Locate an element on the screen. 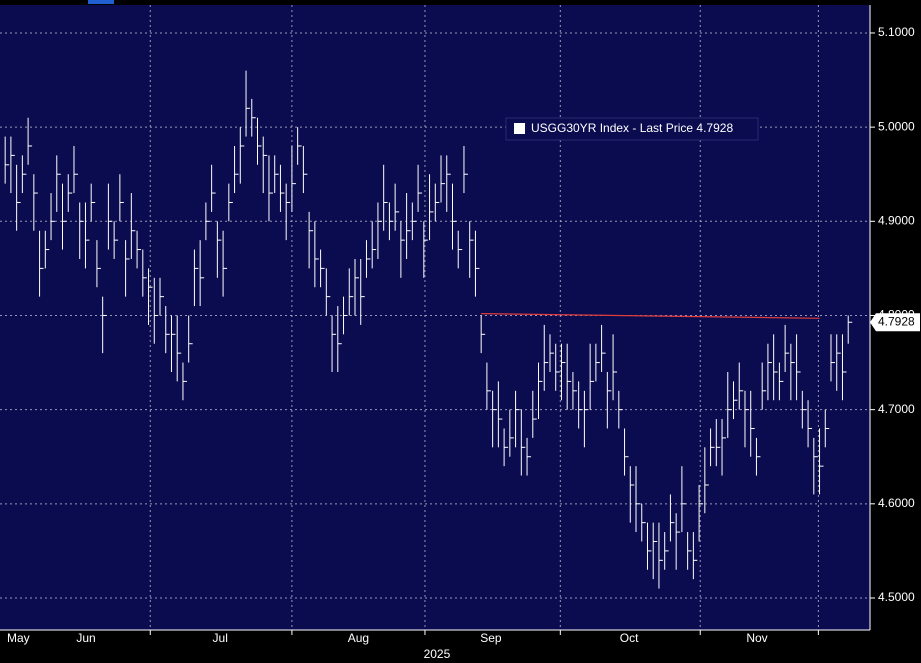  y-tick-label: 4.7000 is located at coordinates (896, 409).